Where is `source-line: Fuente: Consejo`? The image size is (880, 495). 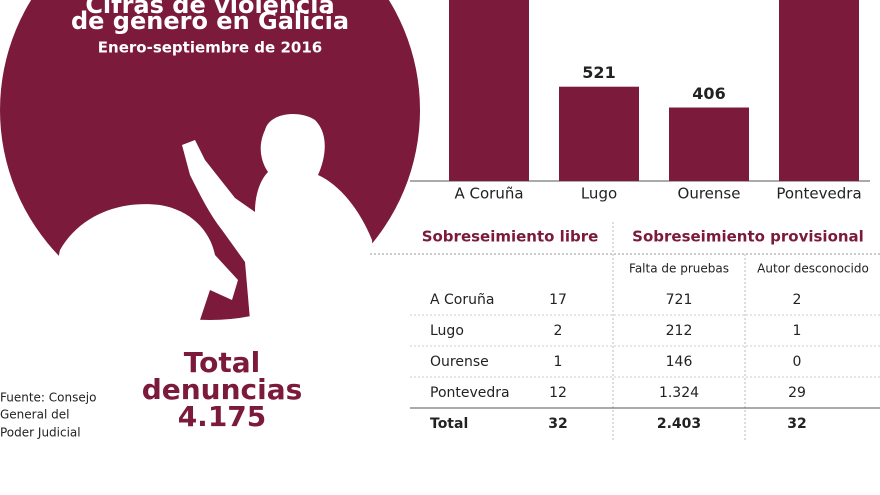
source-line: Fuente: Consejo is located at coordinates (48, 398).